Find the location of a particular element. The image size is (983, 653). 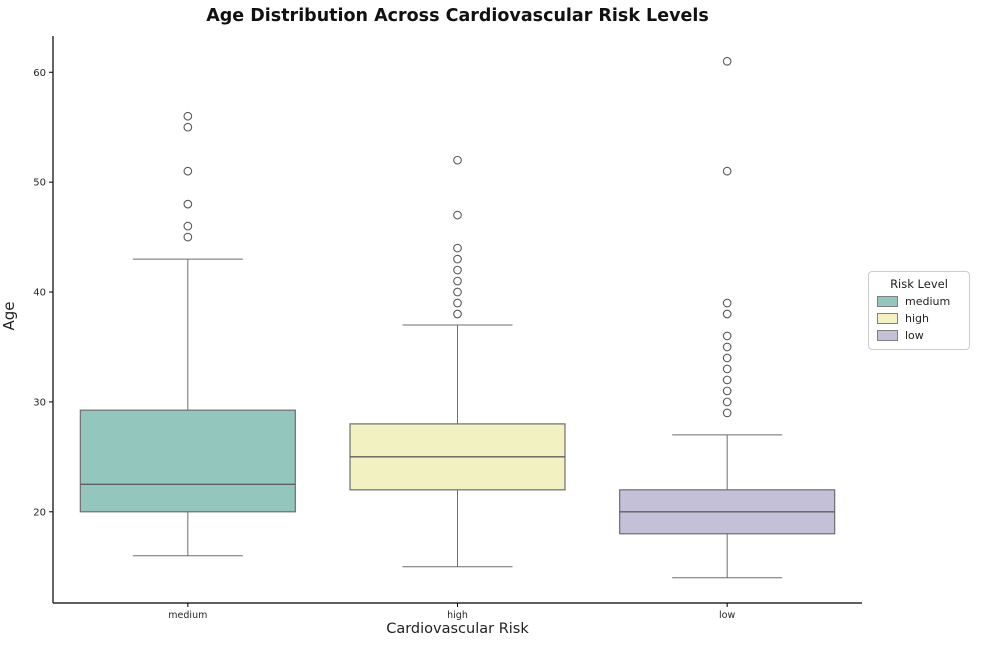

legend-label: high is located at coordinates (917, 318).